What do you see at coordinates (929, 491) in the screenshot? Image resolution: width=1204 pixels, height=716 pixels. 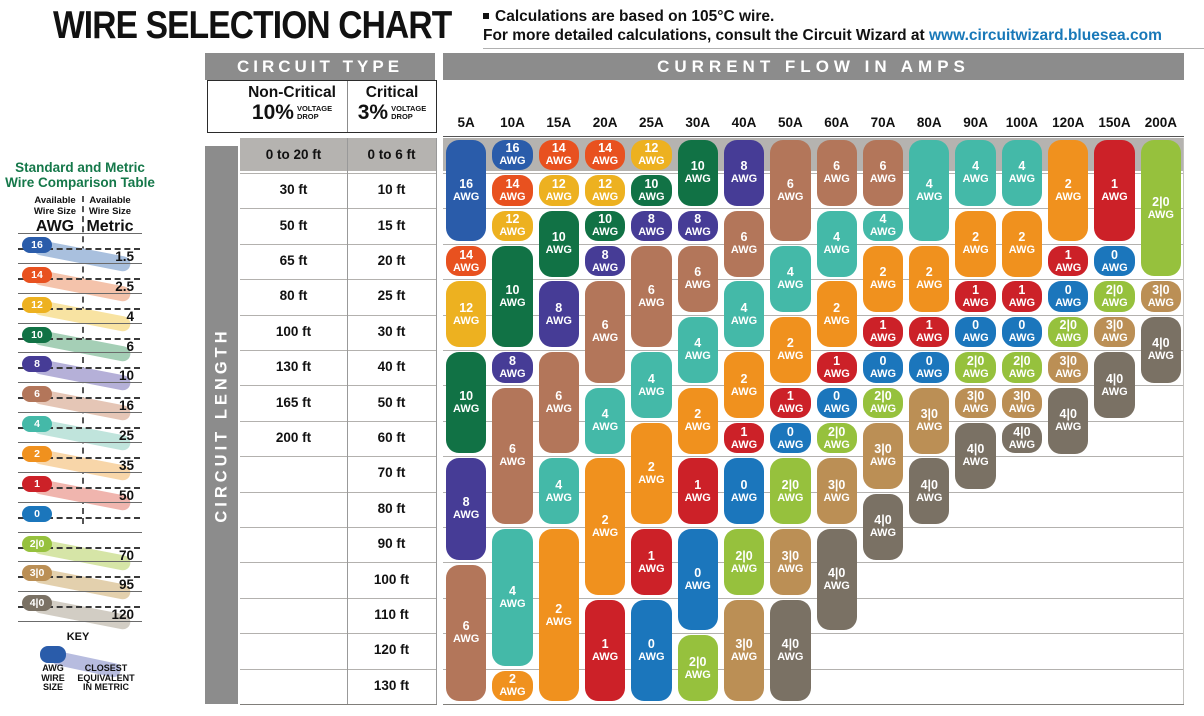 I see `awg-pill-80A-4|0: 4|0 AWG` at bounding box center [929, 491].